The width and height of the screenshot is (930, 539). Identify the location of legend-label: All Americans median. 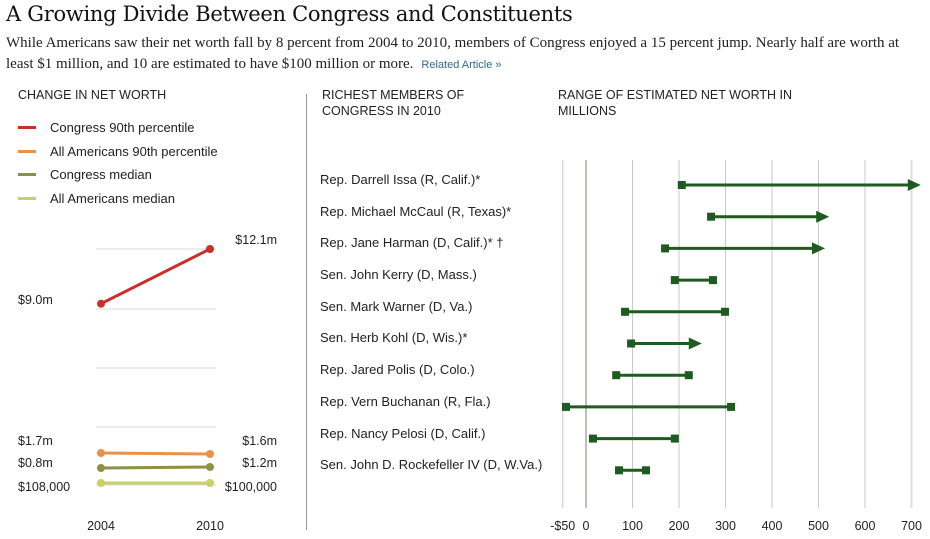
(112, 198).